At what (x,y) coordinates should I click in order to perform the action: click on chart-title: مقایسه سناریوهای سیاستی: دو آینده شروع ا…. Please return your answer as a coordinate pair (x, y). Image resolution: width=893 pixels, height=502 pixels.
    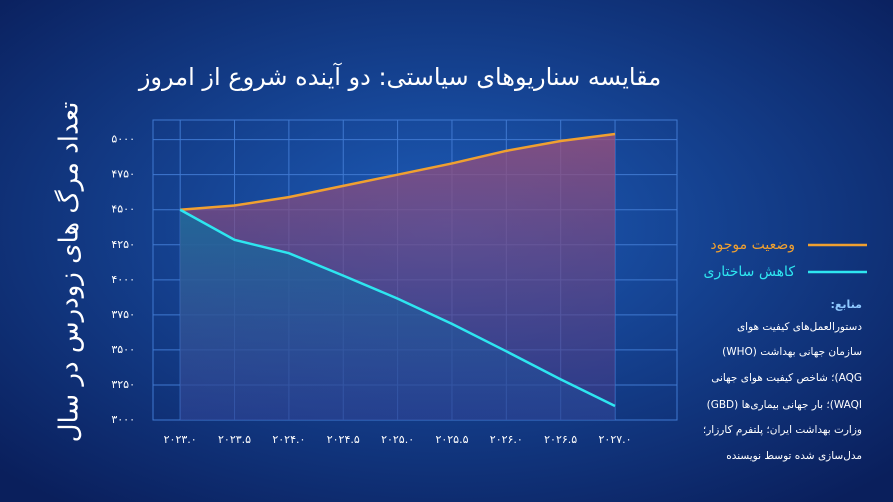
    Looking at the image, I should click on (399, 76).